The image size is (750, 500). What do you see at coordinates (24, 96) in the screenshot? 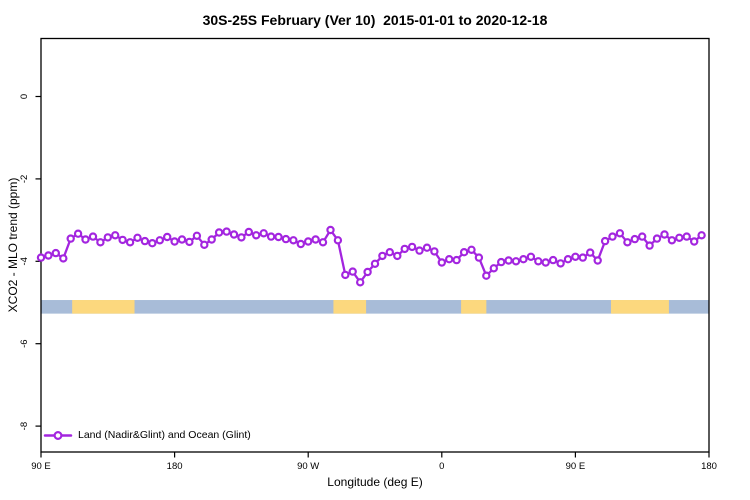
I see `y-tick-label: 0` at bounding box center [24, 96].